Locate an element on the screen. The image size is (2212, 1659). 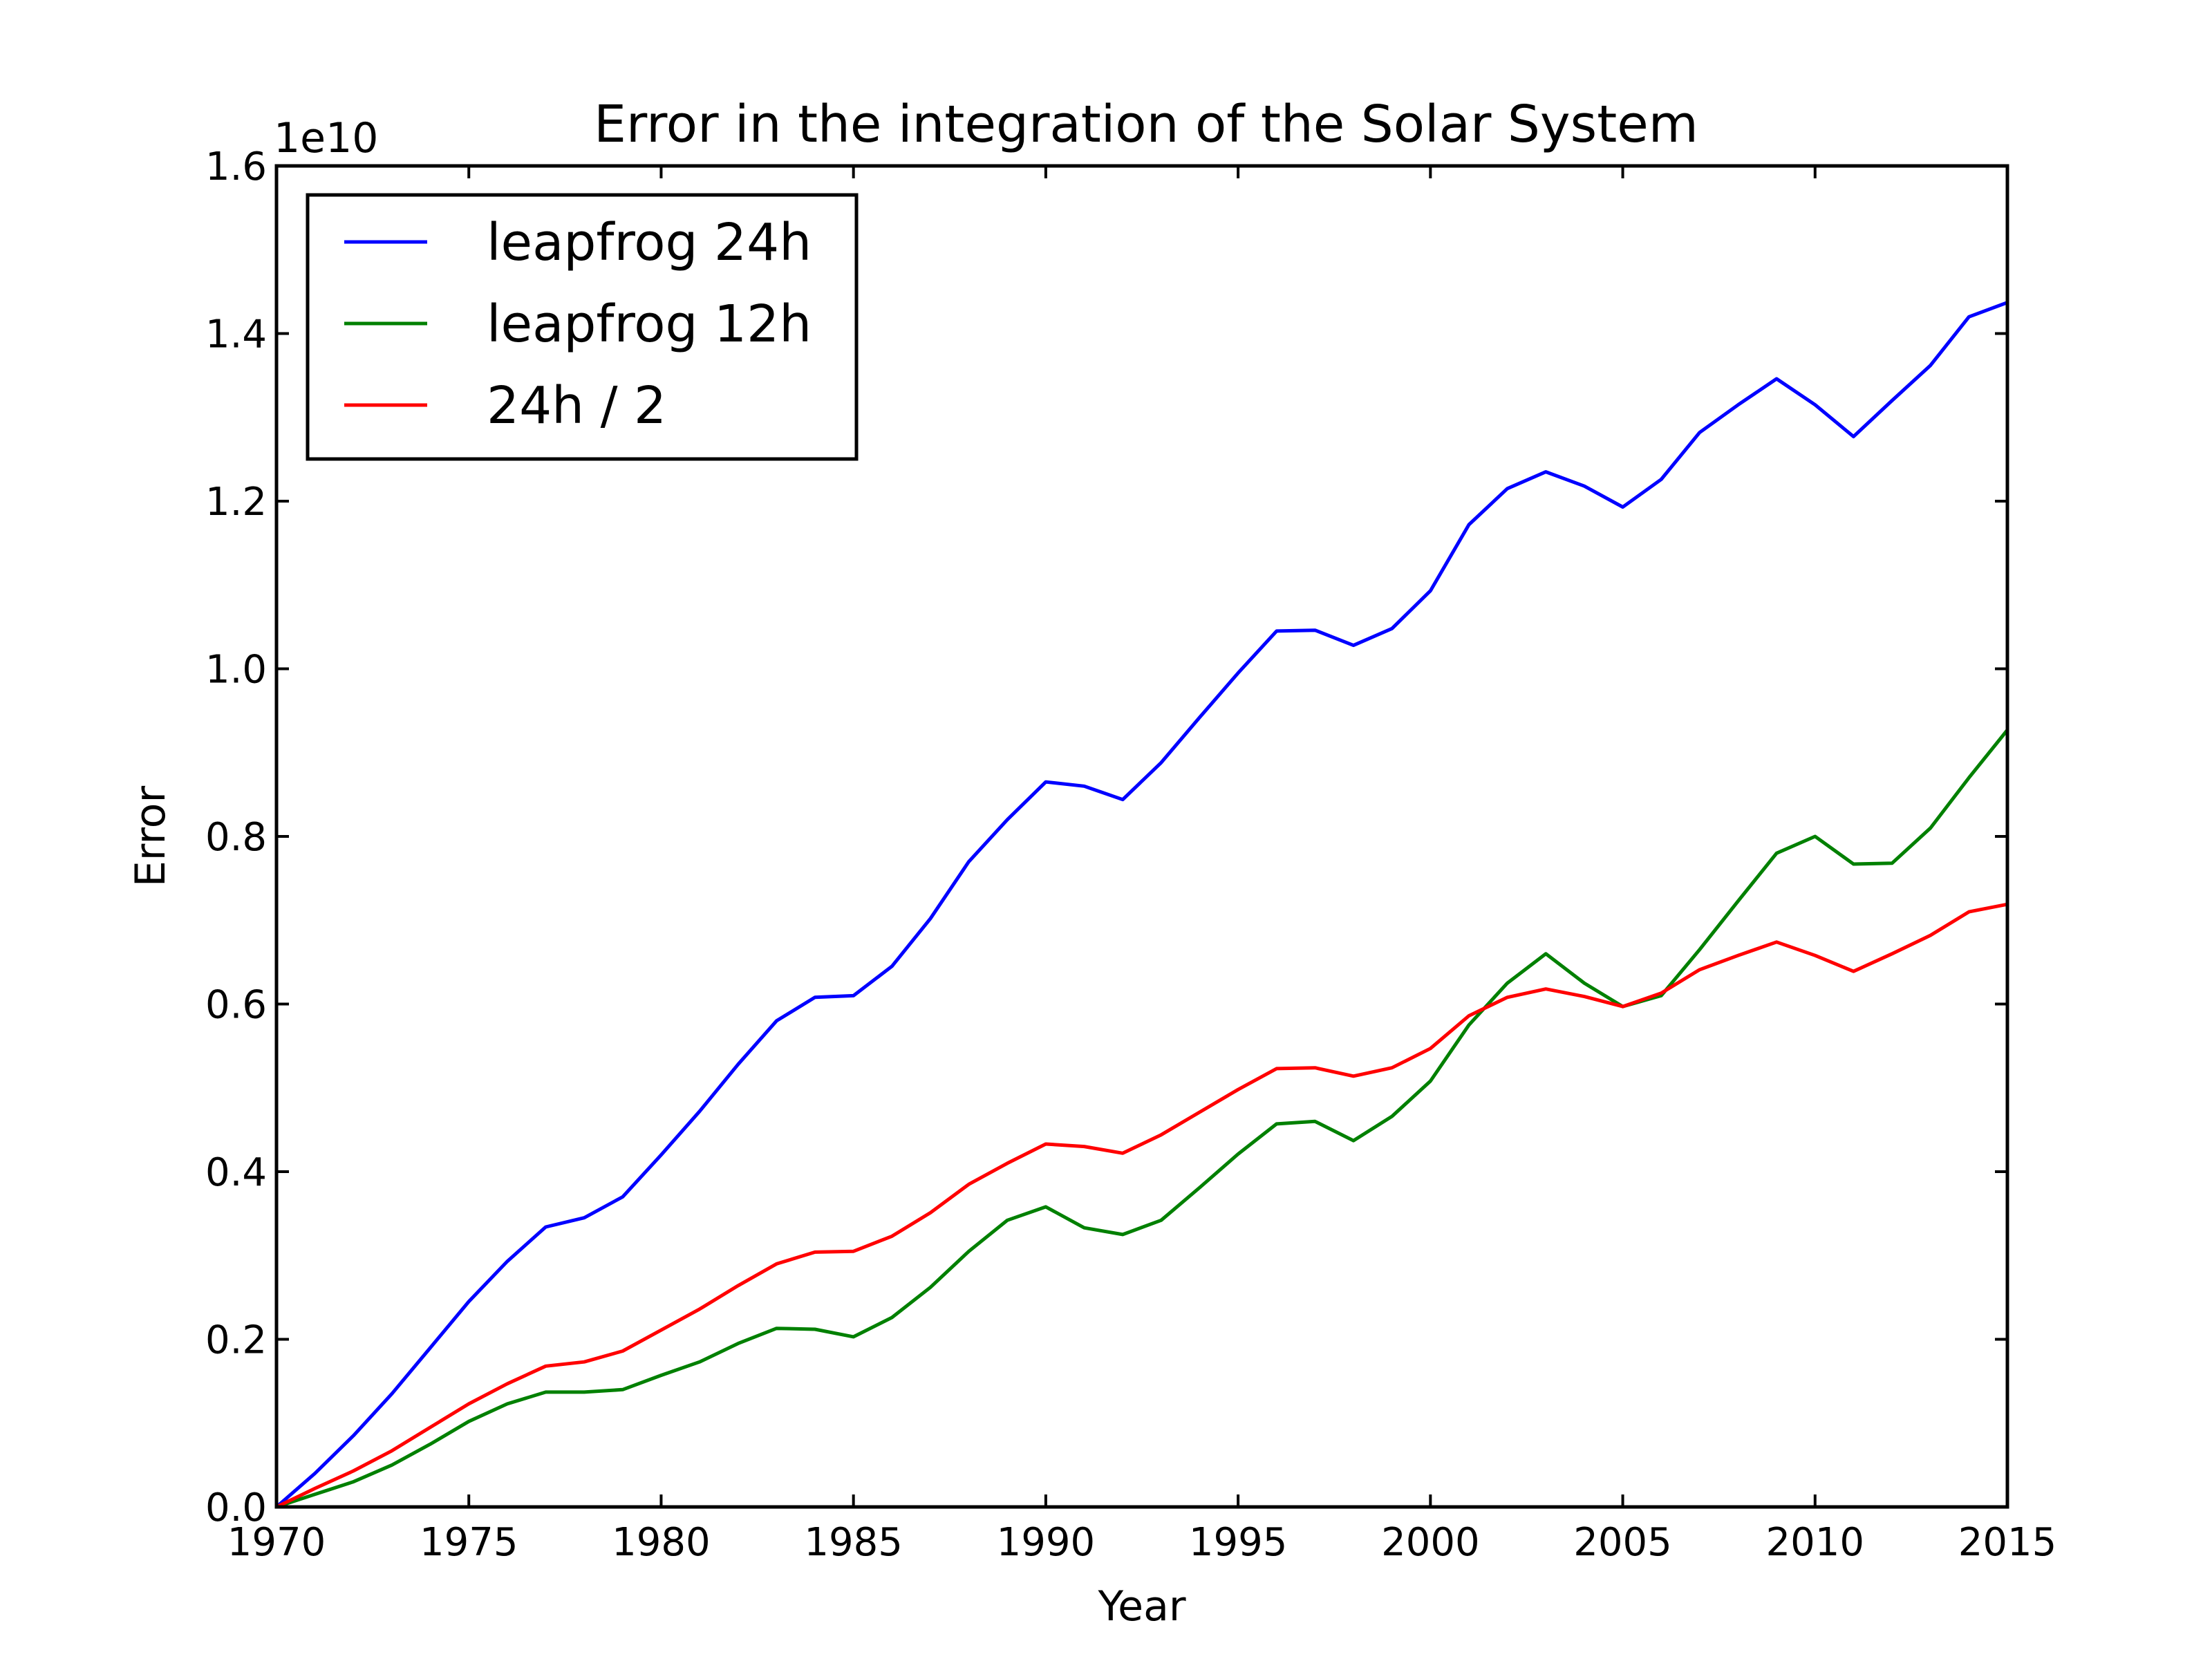
y-axis-offset-label: 1e10 is located at coordinates (326, 138).